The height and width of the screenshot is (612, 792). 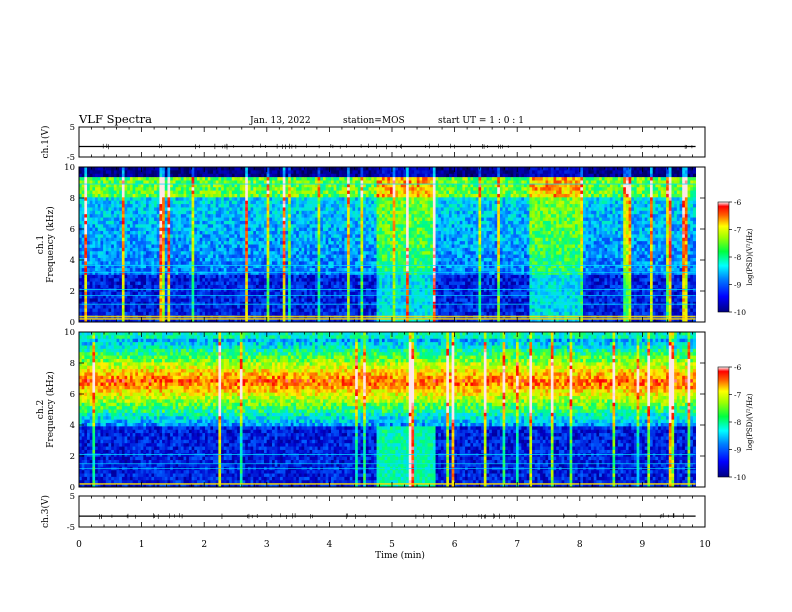 What do you see at coordinates (45, 511) in the screenshot?
I see `y-axis-label: ch.3(V)` at bounding box center [45, 511].